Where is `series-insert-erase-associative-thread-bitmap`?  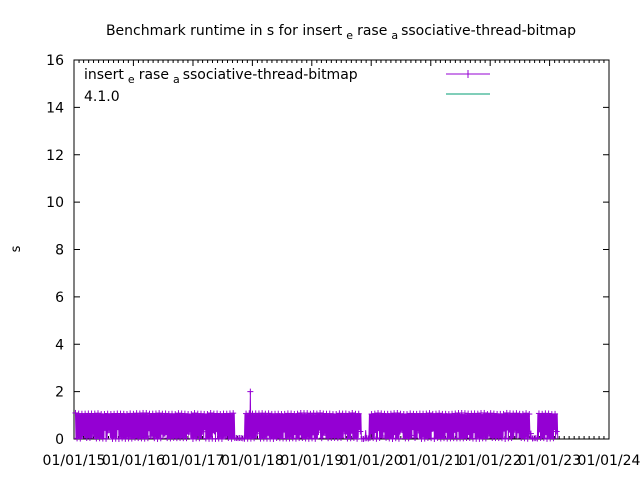 series-insert-erase-associative-thread-bitmap is located at coordinates (316, 415).